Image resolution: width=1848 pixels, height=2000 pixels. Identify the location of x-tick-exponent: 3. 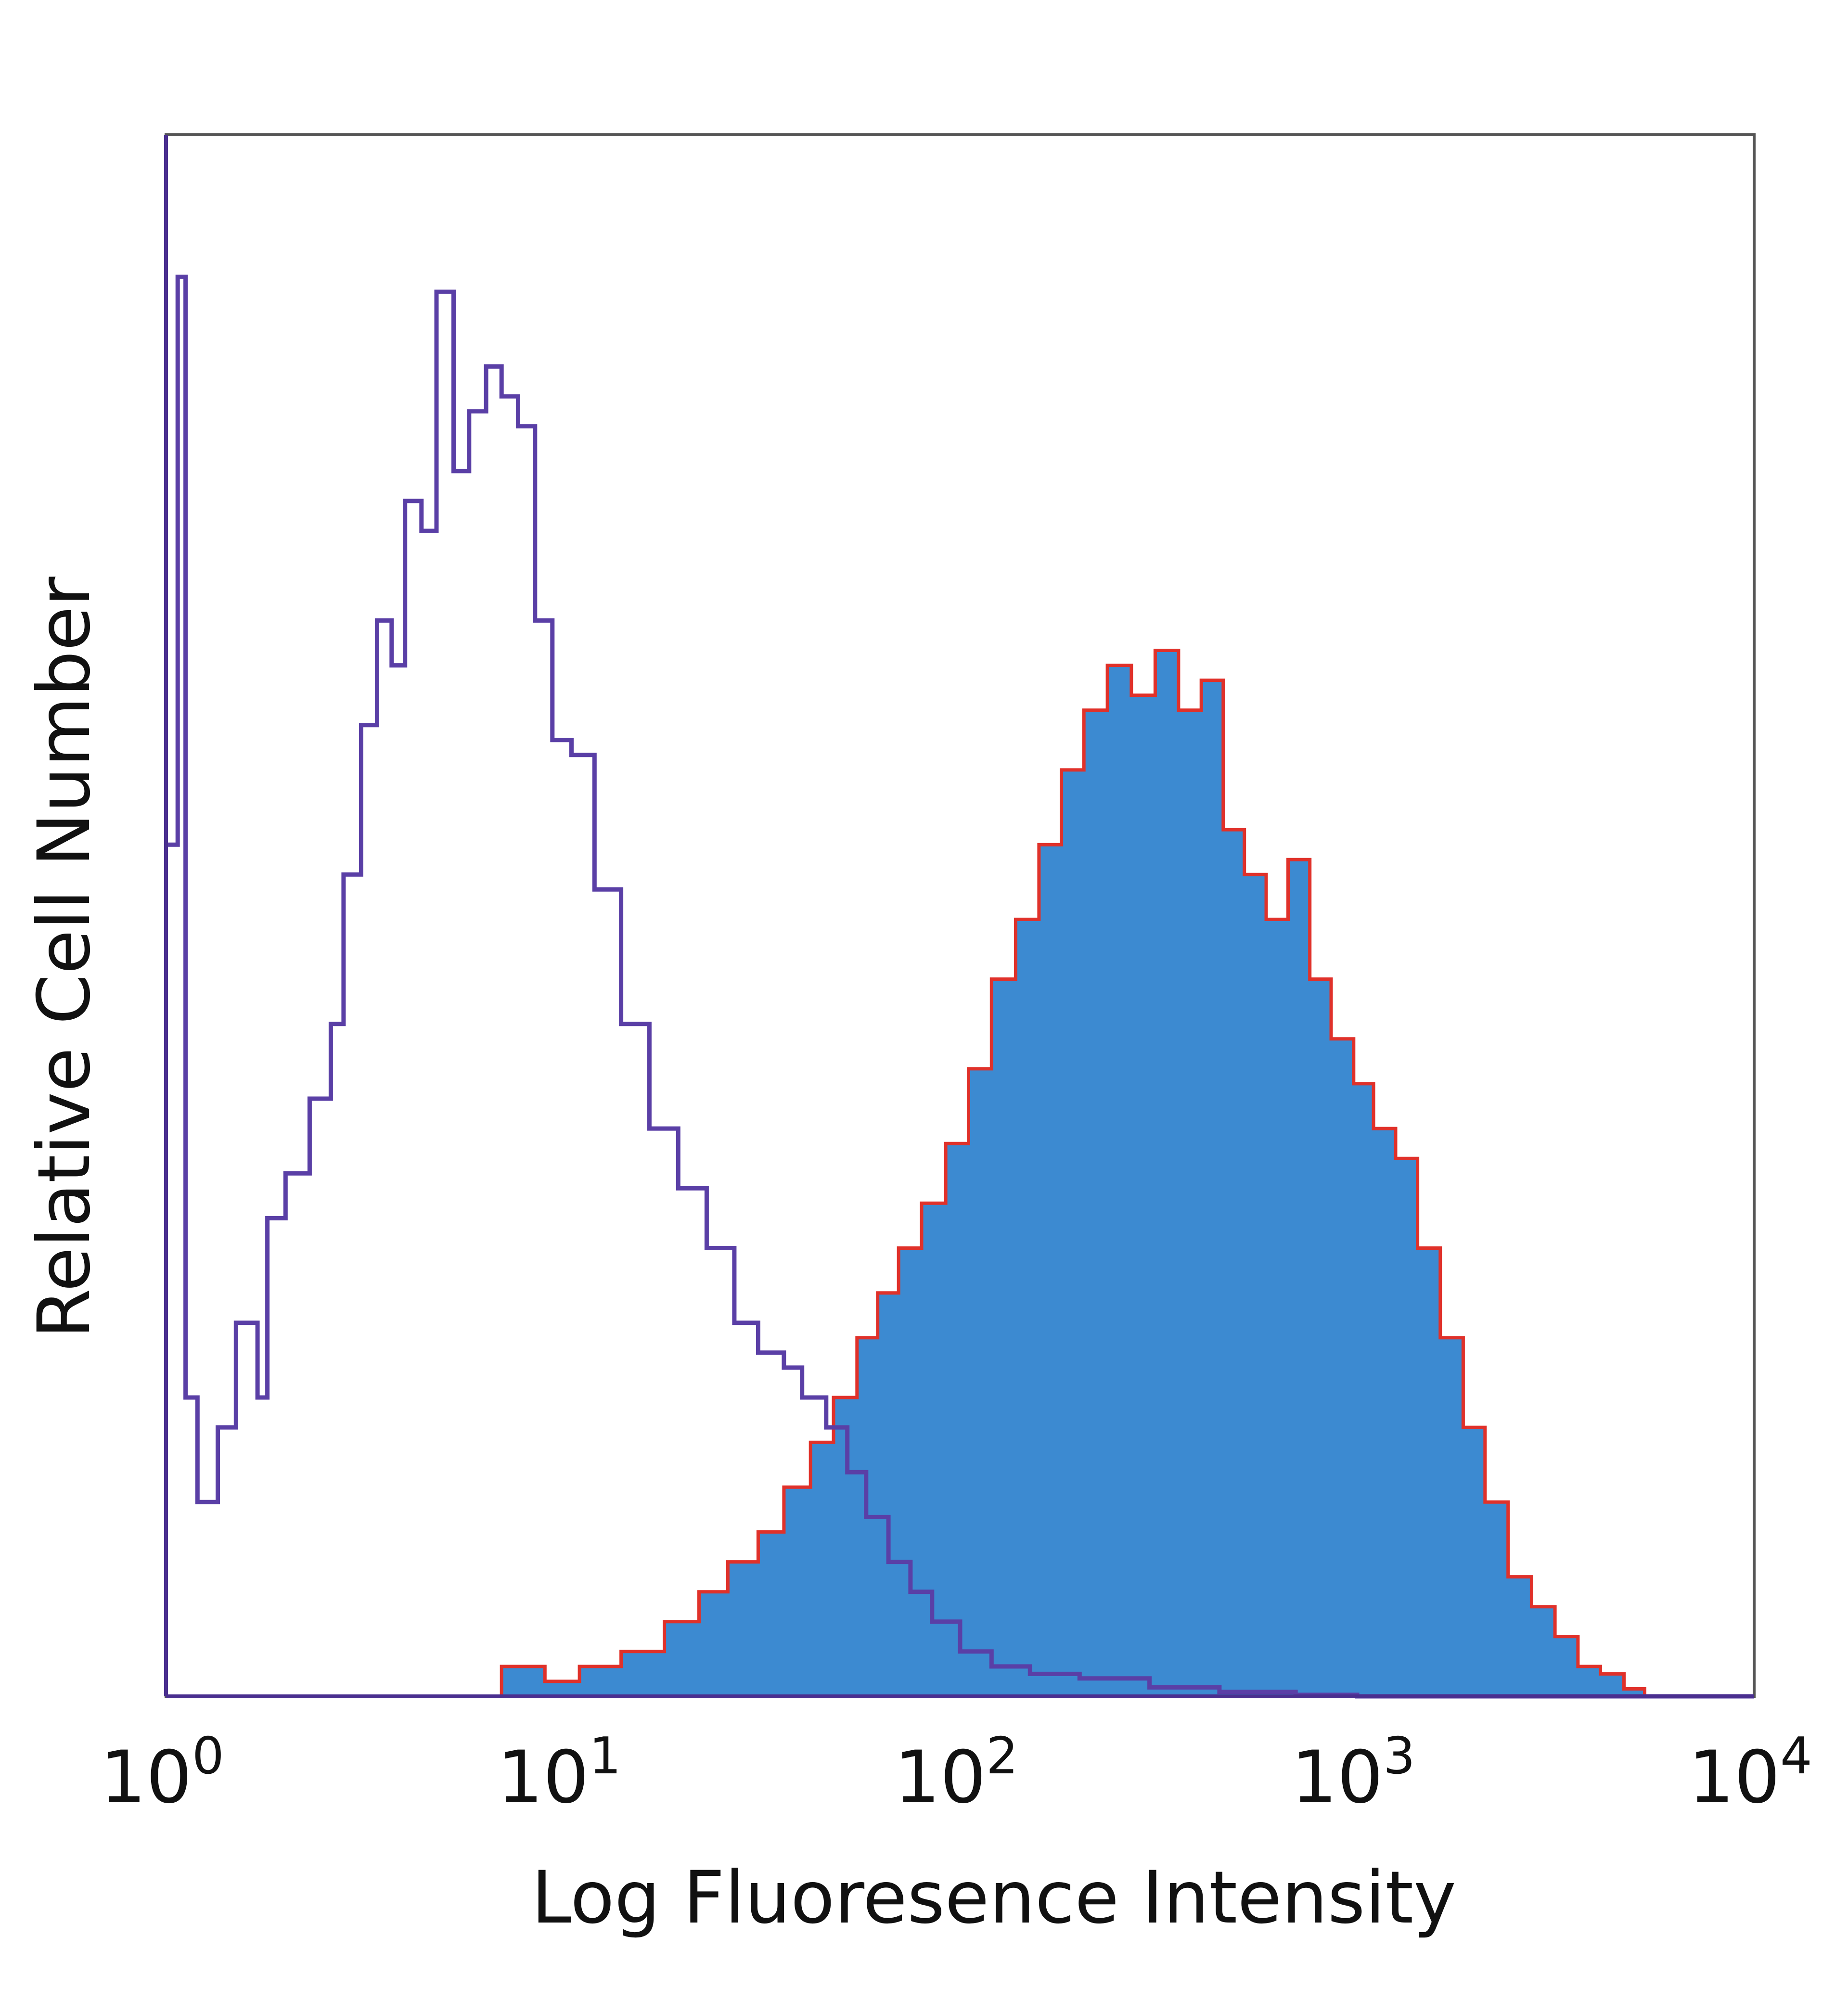
(1399, 1756).